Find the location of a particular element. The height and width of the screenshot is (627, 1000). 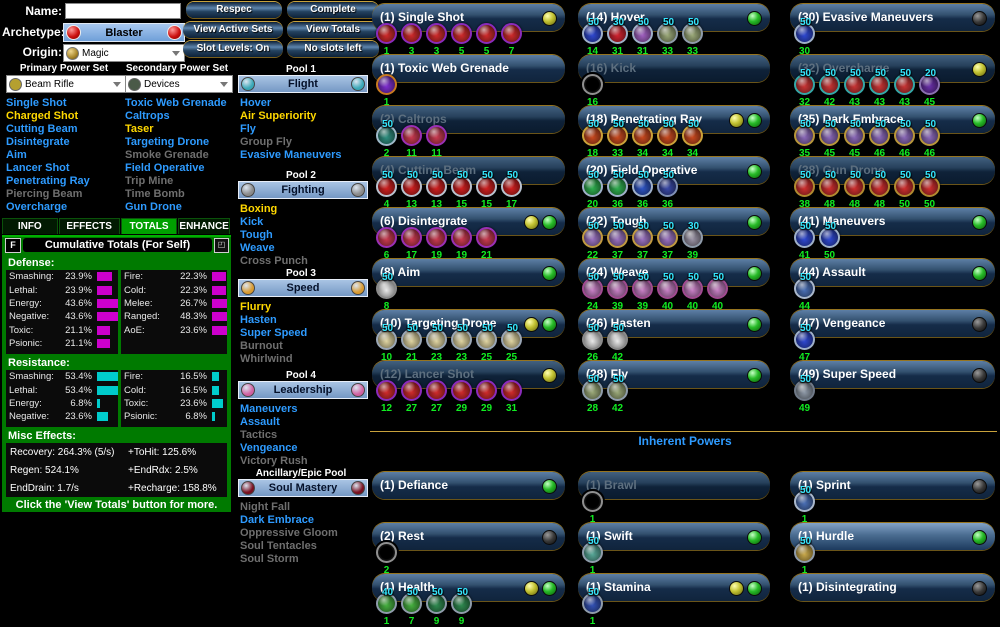

enhancement-slot: 50 32 is located at coordinates (805, 88).